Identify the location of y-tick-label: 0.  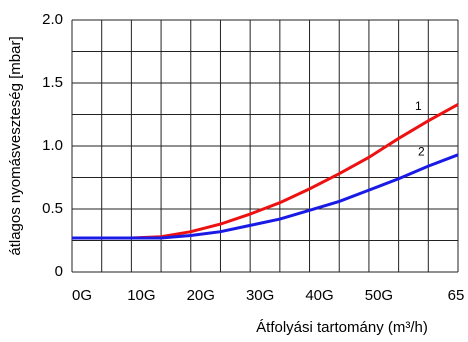
(59, 271).